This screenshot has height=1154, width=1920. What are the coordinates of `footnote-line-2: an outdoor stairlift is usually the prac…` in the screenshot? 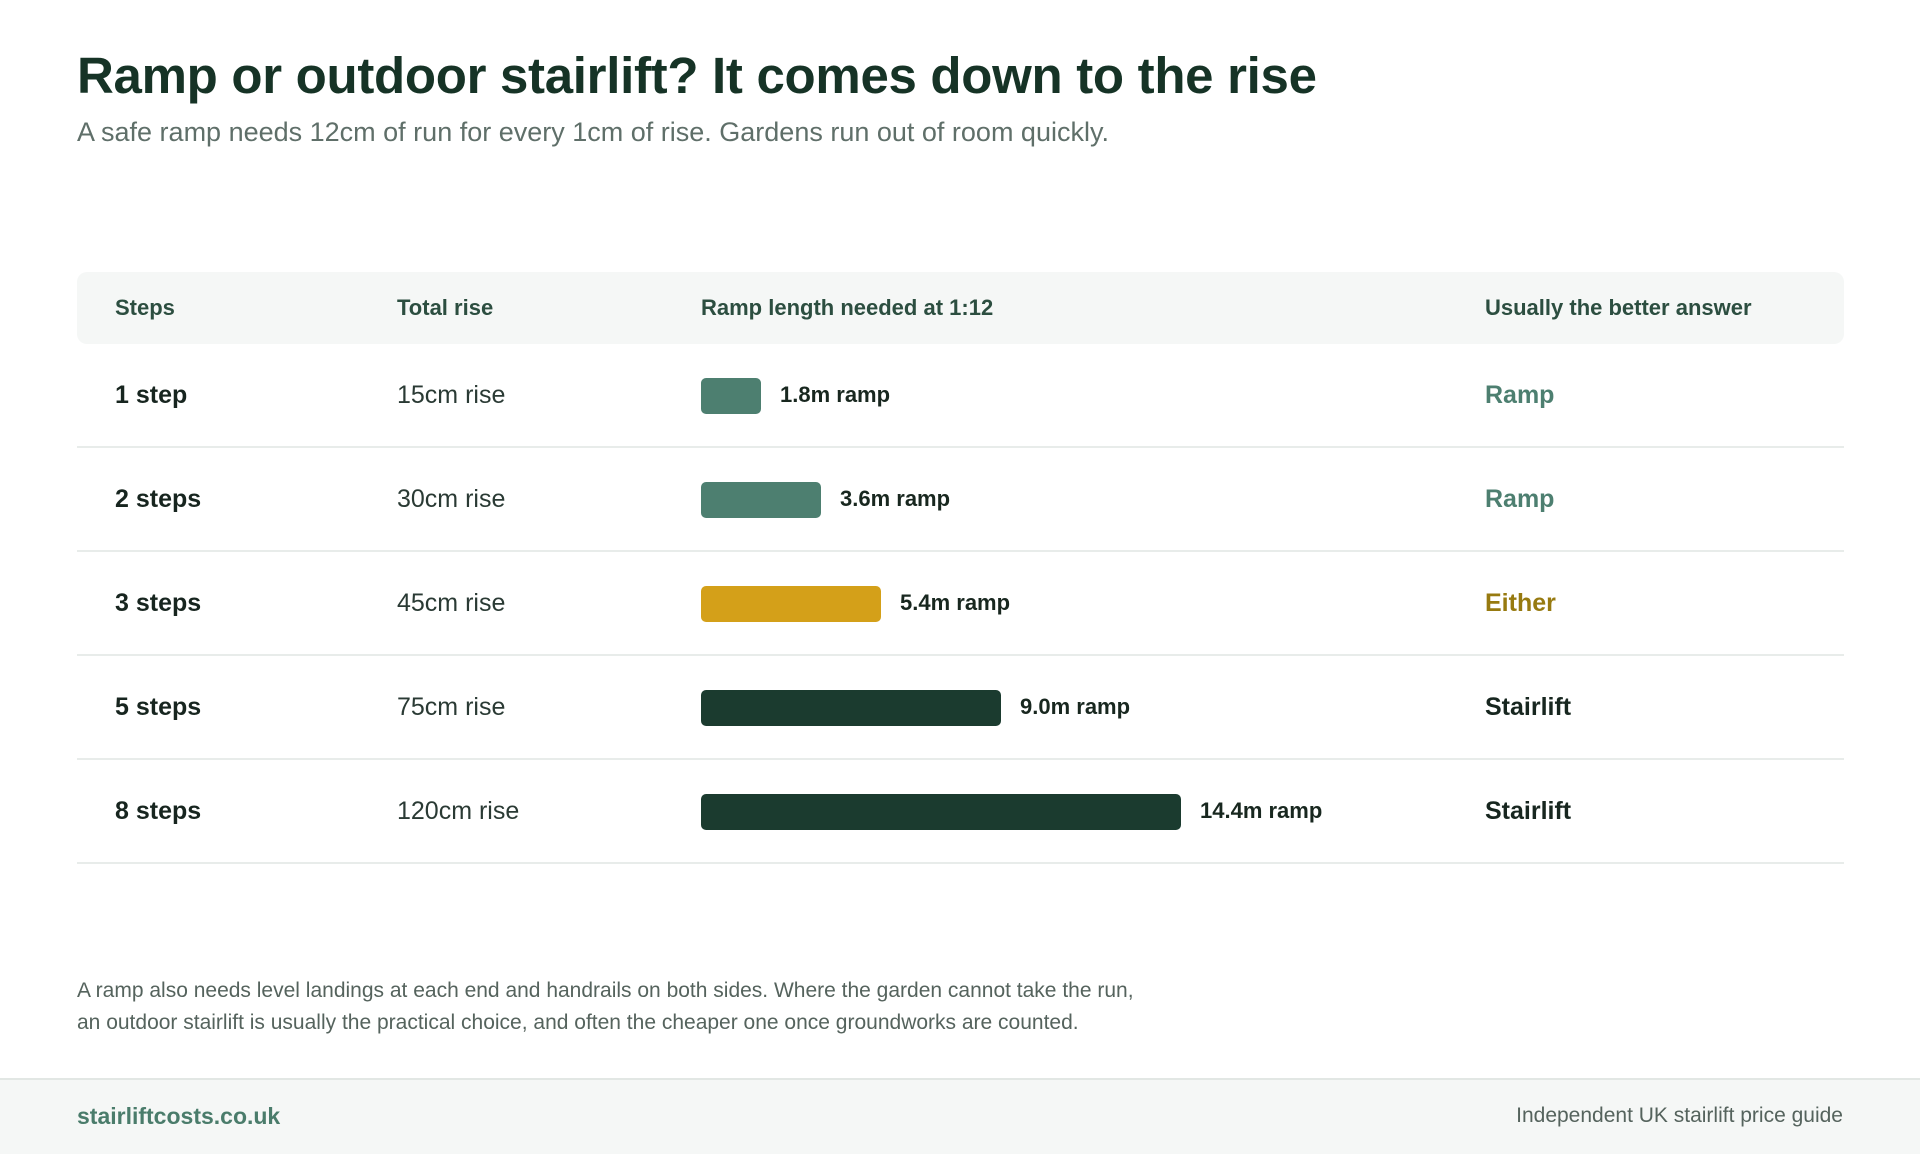 It's located at (578, 1022).